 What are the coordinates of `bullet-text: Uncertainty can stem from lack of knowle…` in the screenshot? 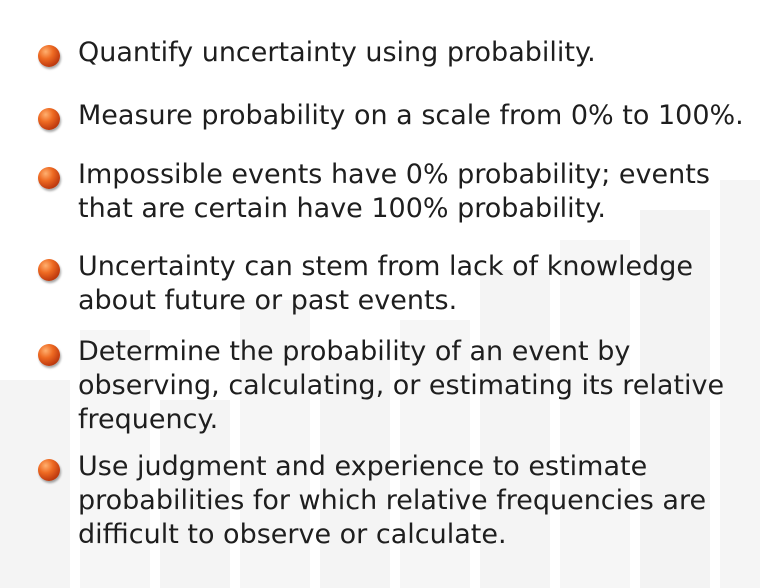 It's located at (386, 283).